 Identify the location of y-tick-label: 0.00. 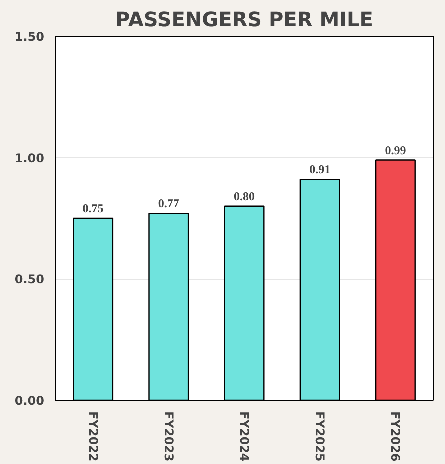
(29, 401).